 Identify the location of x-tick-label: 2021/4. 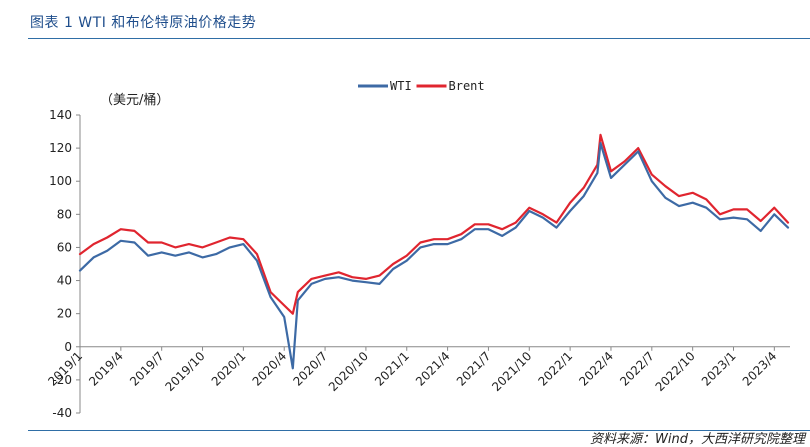
(433, 369).